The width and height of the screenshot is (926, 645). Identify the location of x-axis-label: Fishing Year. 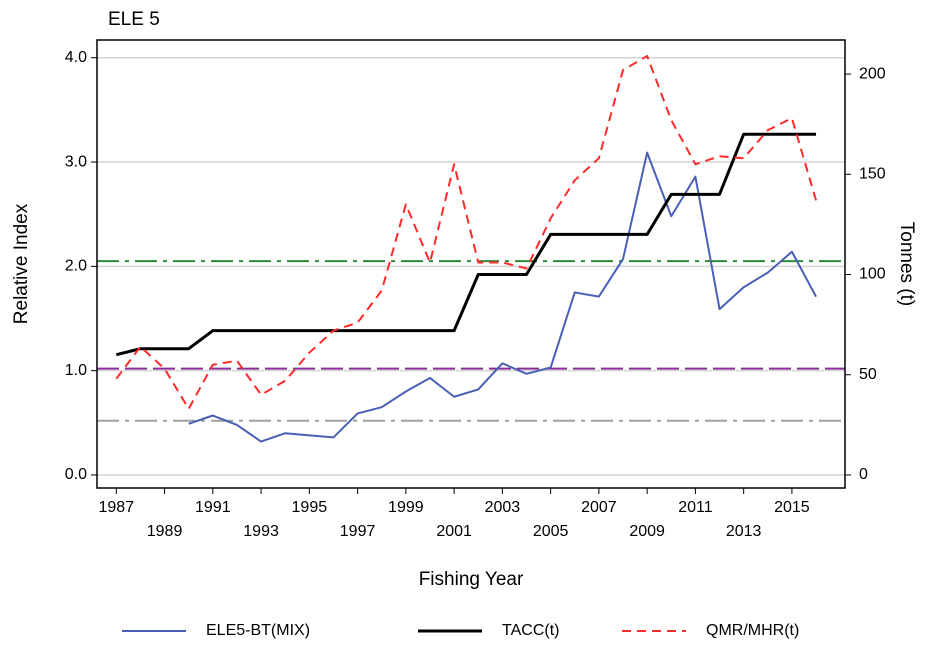
(471, 579).